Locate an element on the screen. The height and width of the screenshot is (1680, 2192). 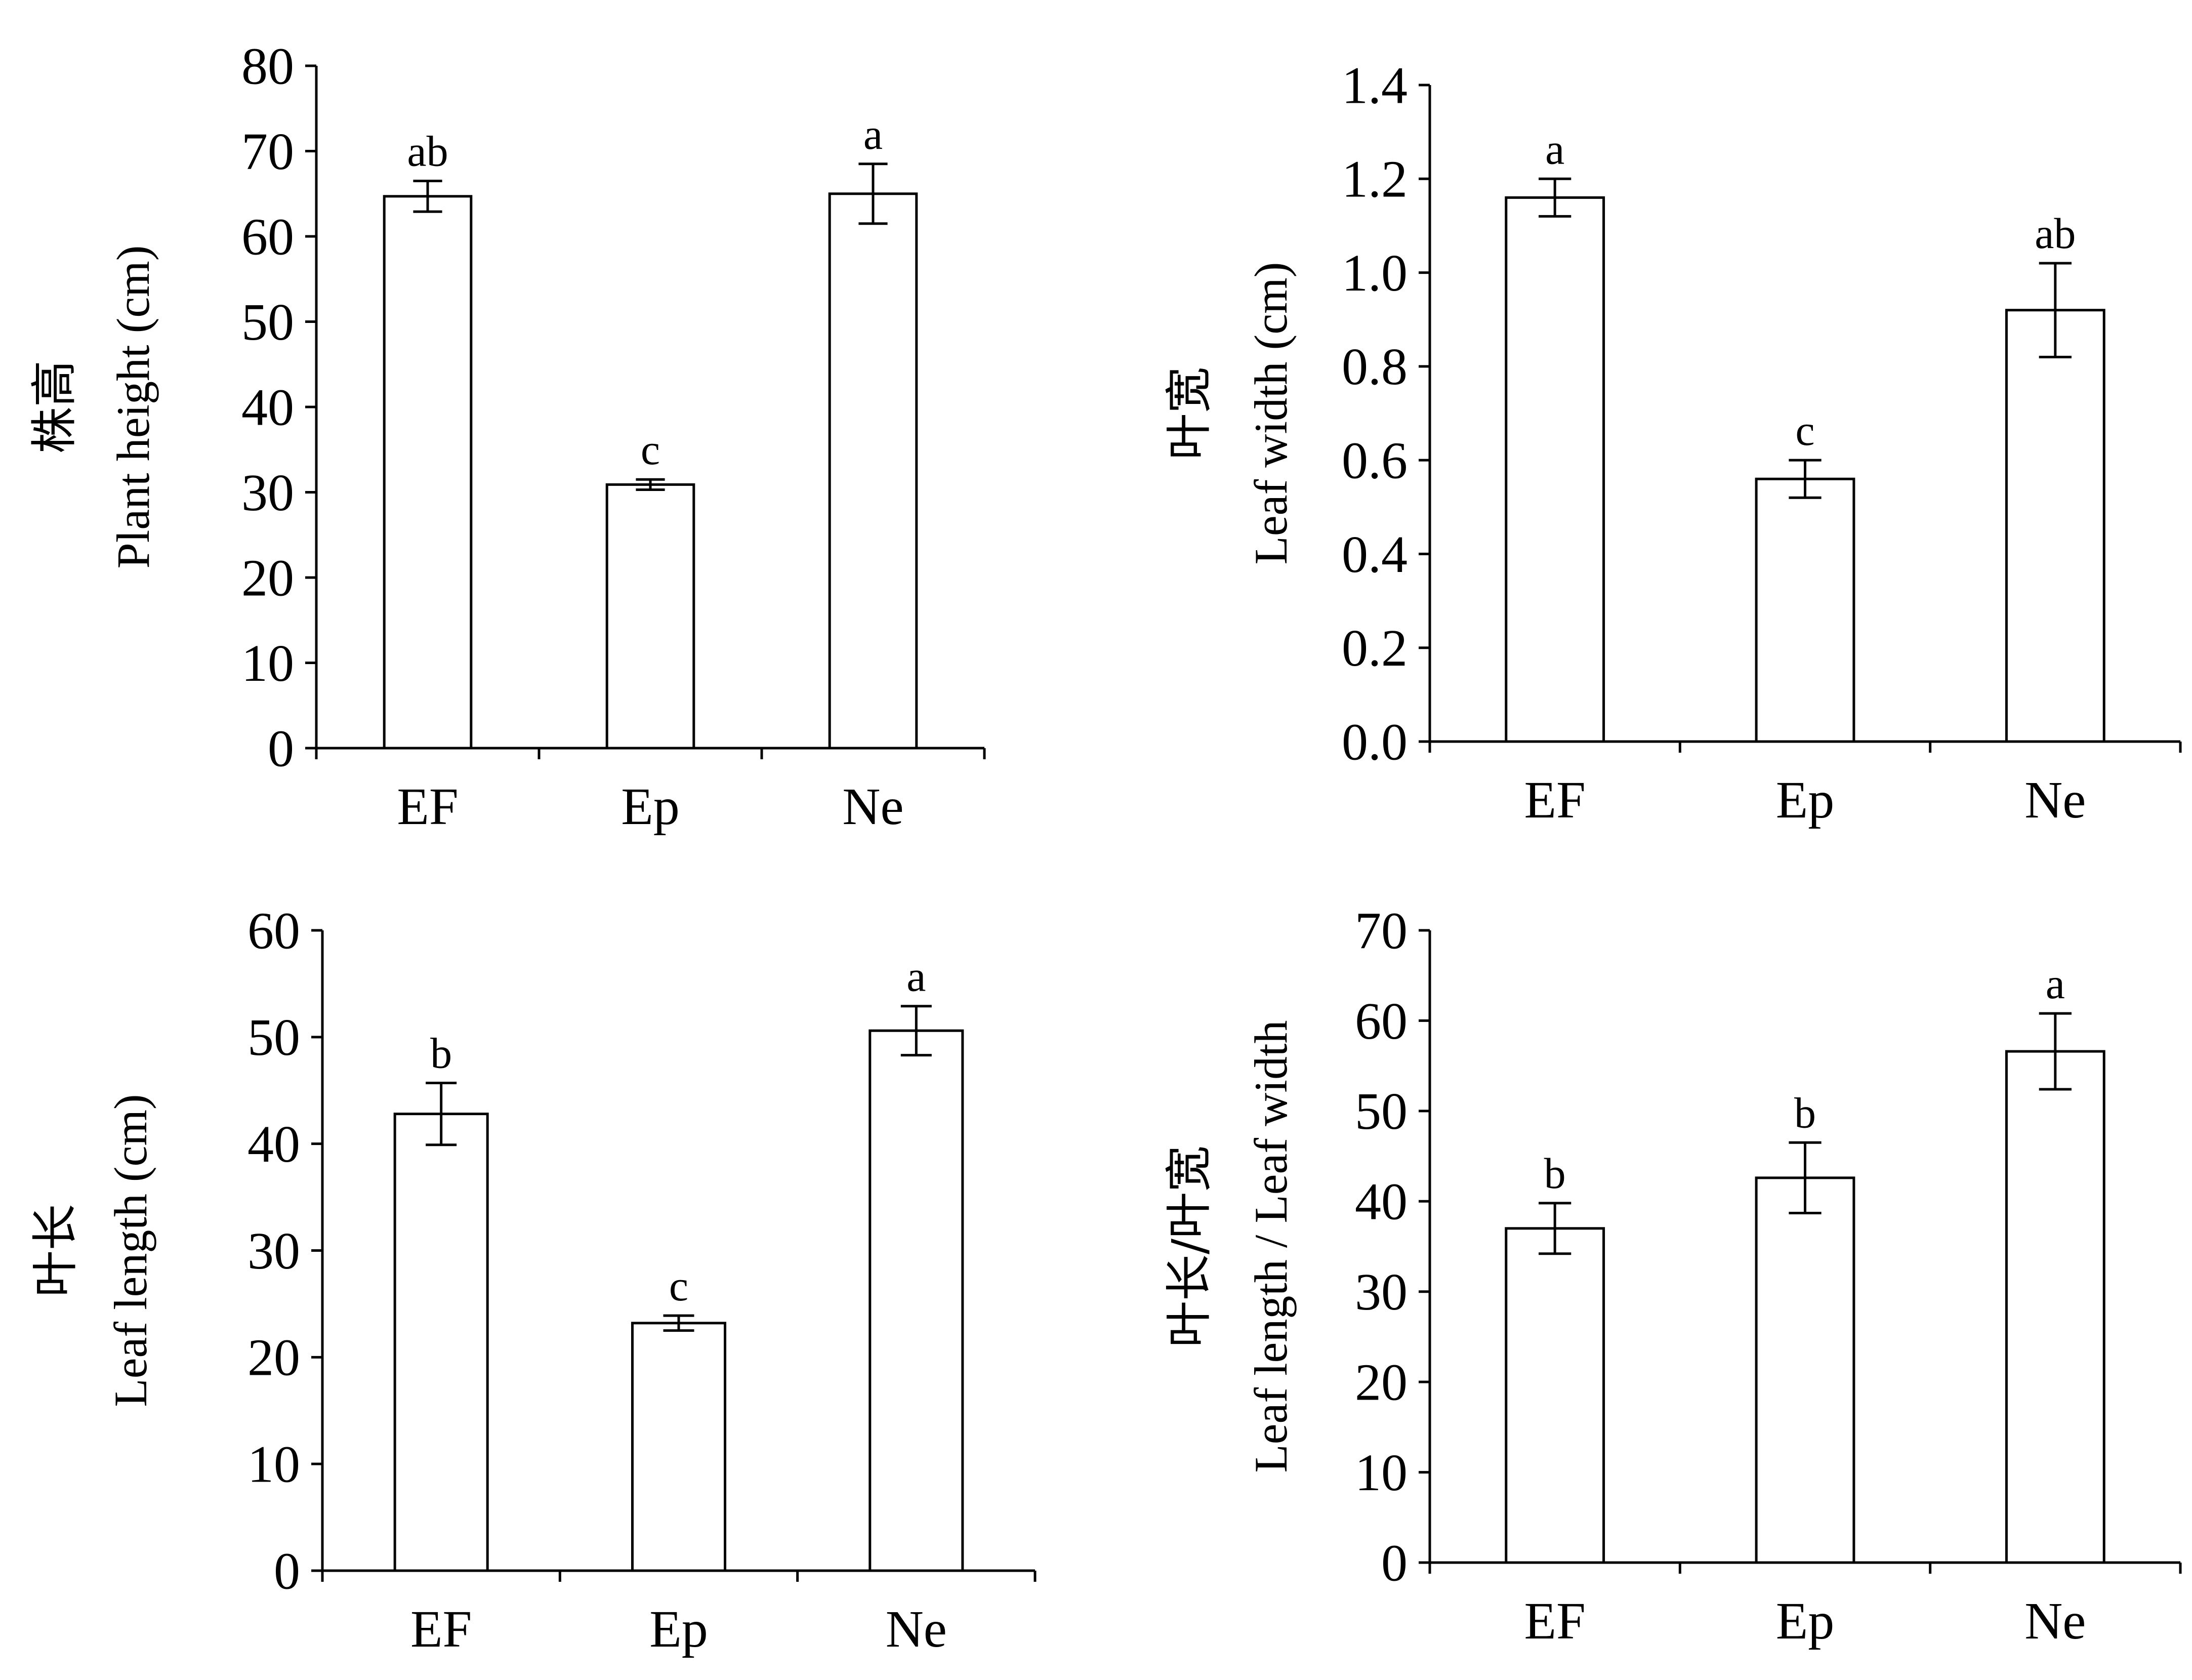
y-tick-label: 1.2 is located at coordinates (1375, 180).